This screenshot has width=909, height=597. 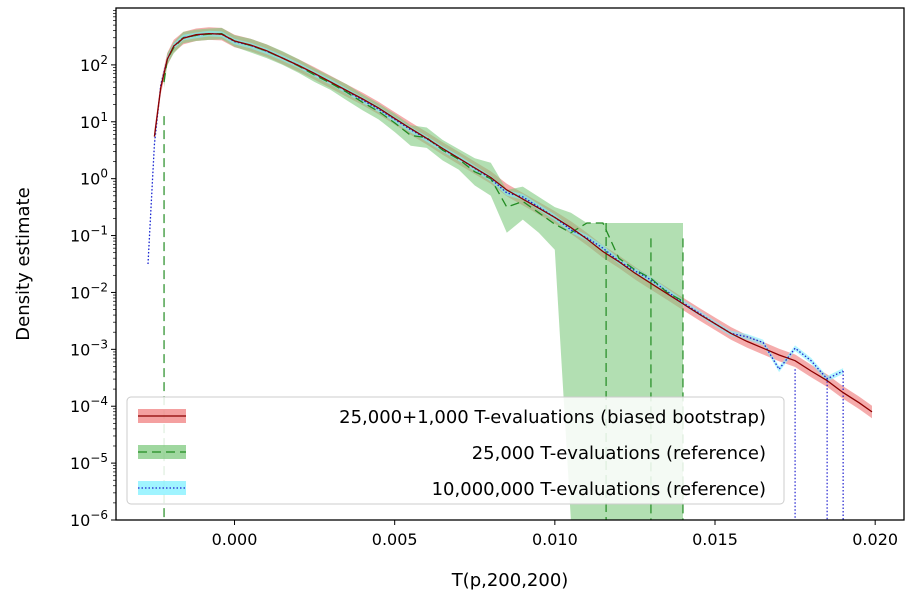 What do you see at coordinates (23, 263) in the screenshot?
I see `y-axis-label: Density estimate` at bounding box center [23, 263].